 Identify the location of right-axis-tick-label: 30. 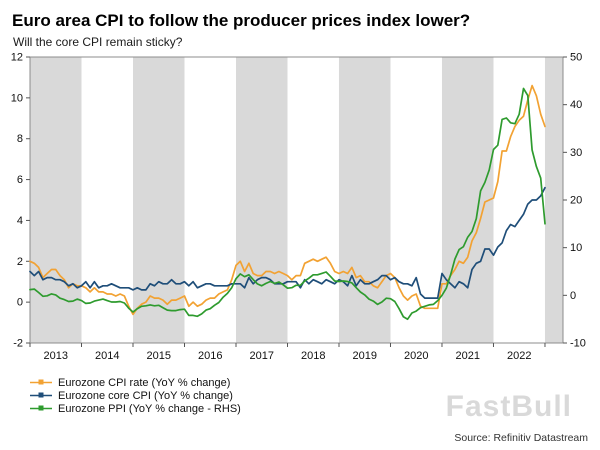
(576, 153).